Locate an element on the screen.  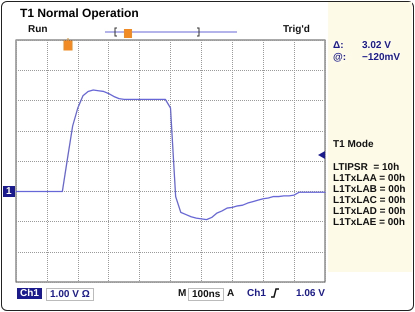
text: L1TxLAD = 00h is located at coordinates (369, 211).